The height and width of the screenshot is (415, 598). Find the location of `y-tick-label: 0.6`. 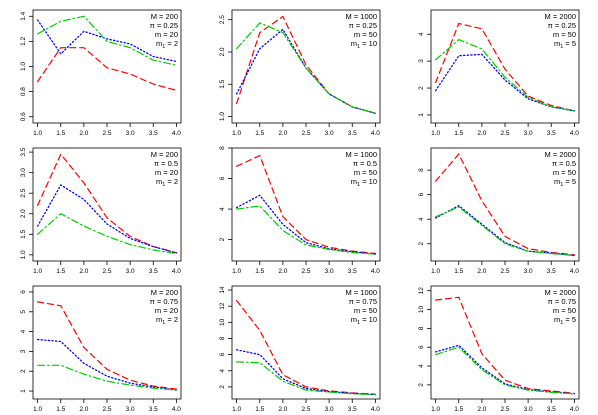

y-tick-label: 0.6 is located at coordinates (23, 116).